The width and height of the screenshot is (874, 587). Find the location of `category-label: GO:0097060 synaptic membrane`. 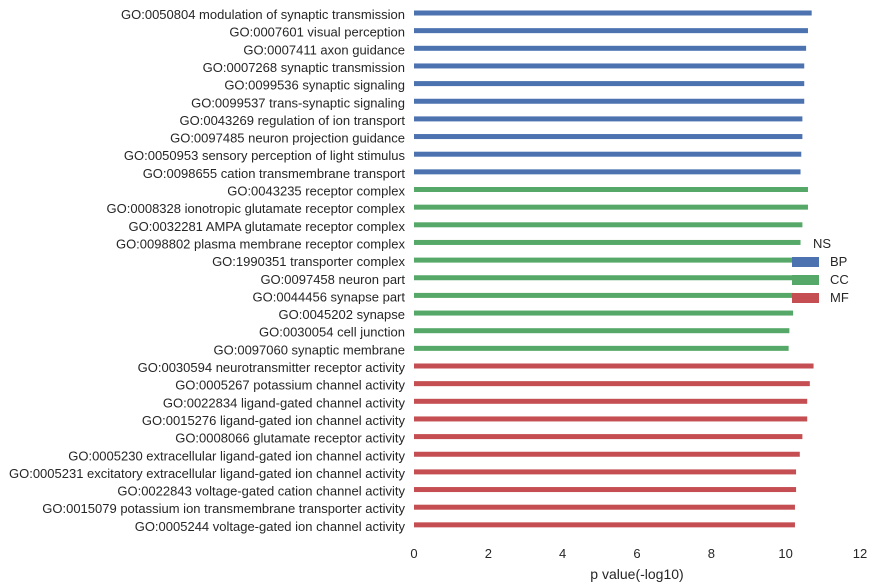

category-label: GO:0097060 synaptic membrane is located at coordinates (310, 349).